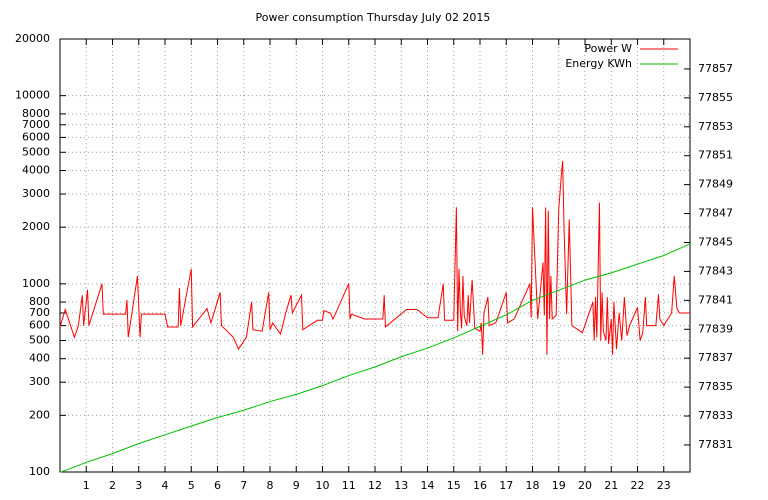  I want to click on y-tick-label: 2000, so click(36, 226).